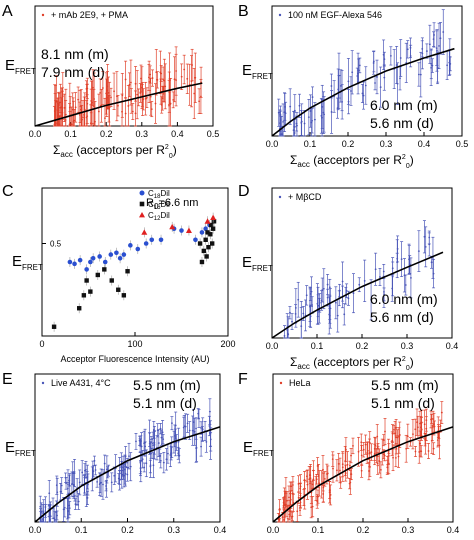 The image size is (474, 540). What do you see at coordinates (70, 134) in the screenshot?
I see `x-tick-label: 0.1` at bounding box center [70, 134].